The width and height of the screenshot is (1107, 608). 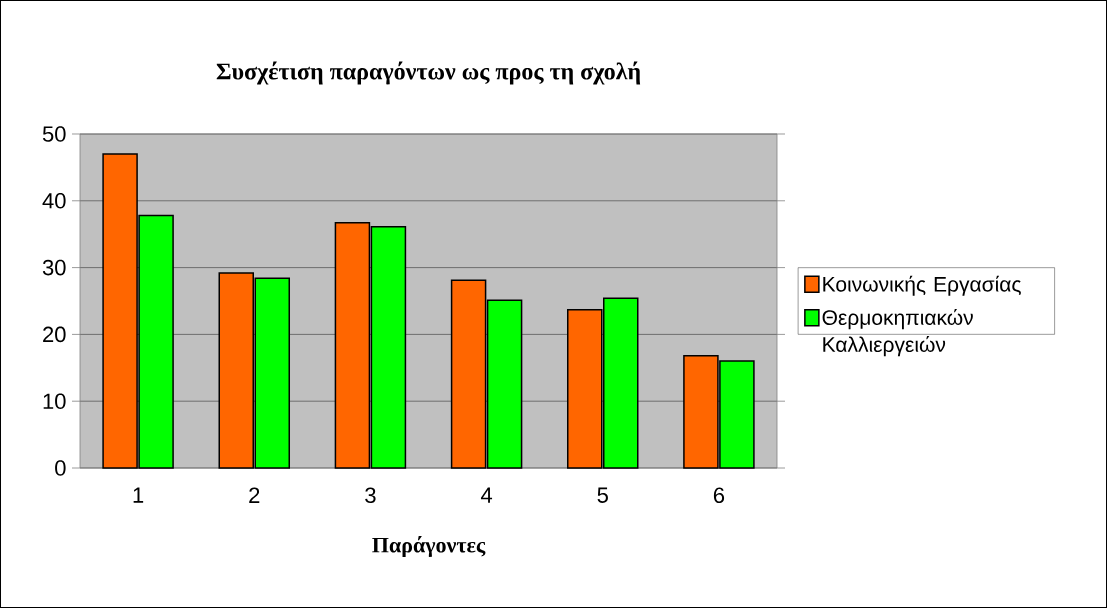 I want to click on chart-title: Συσχέτιση παραγόντων ως προς τη σχολή, so click(x=428, y=73).